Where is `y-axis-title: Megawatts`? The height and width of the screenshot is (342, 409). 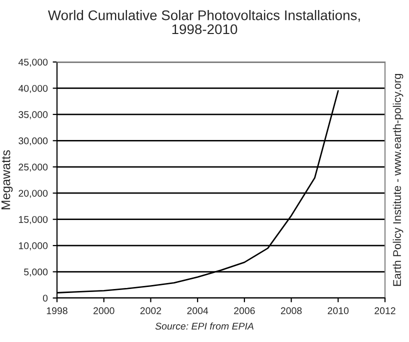 y-axis-title: Megawatts is located at coordinates (7, 180).